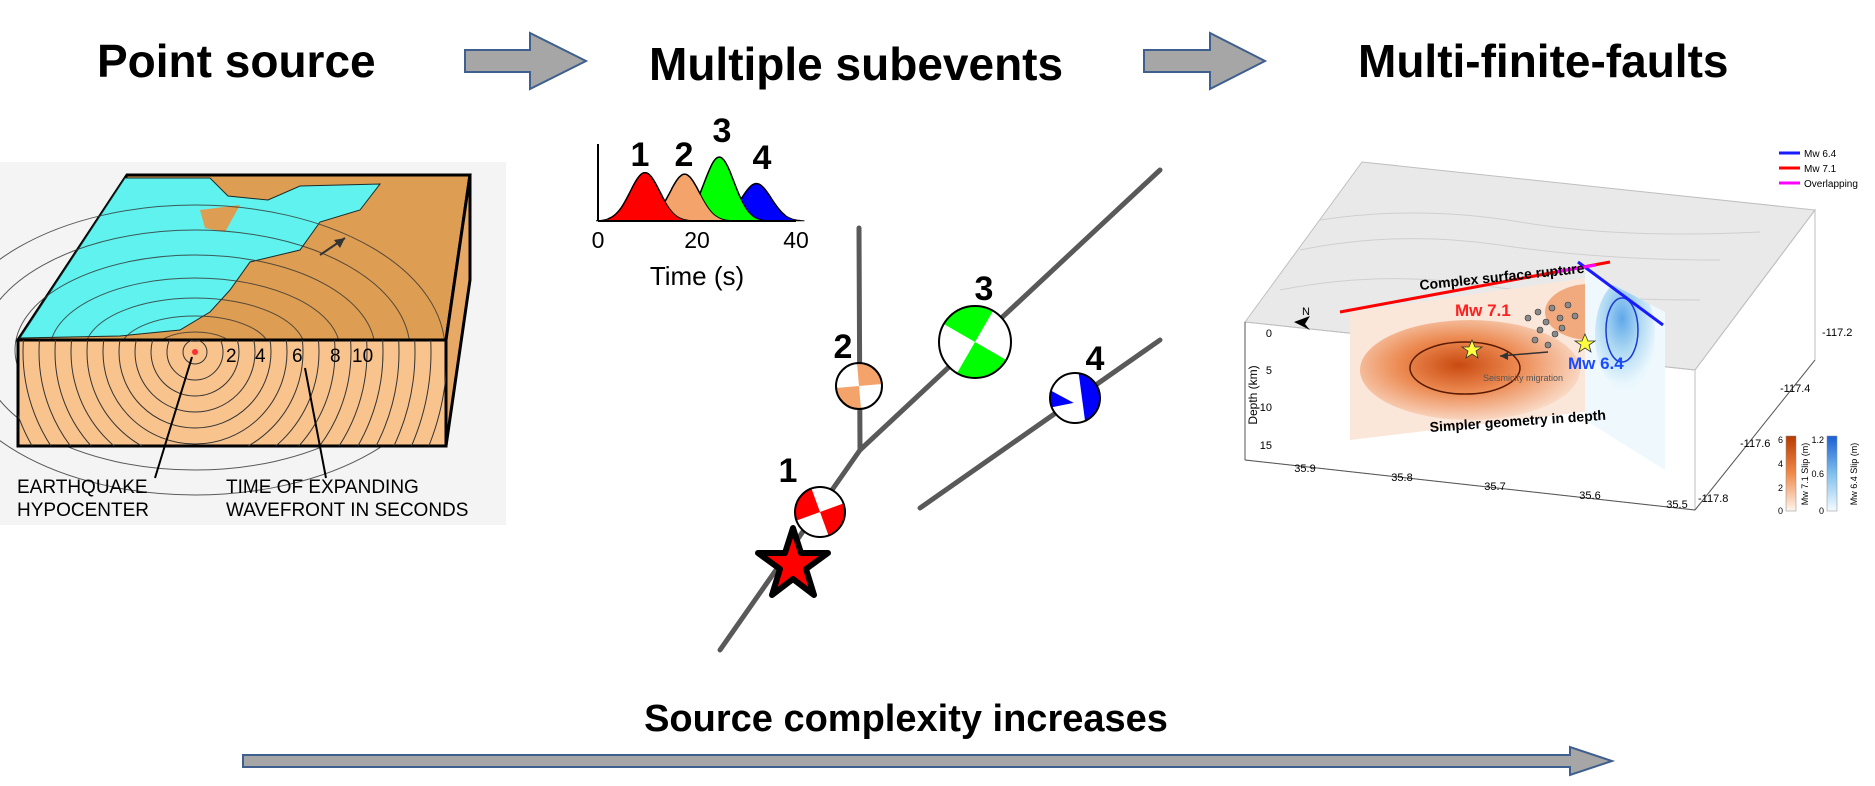  I want to click on legend-overlapping: Overlapping, so click(1831, 184).